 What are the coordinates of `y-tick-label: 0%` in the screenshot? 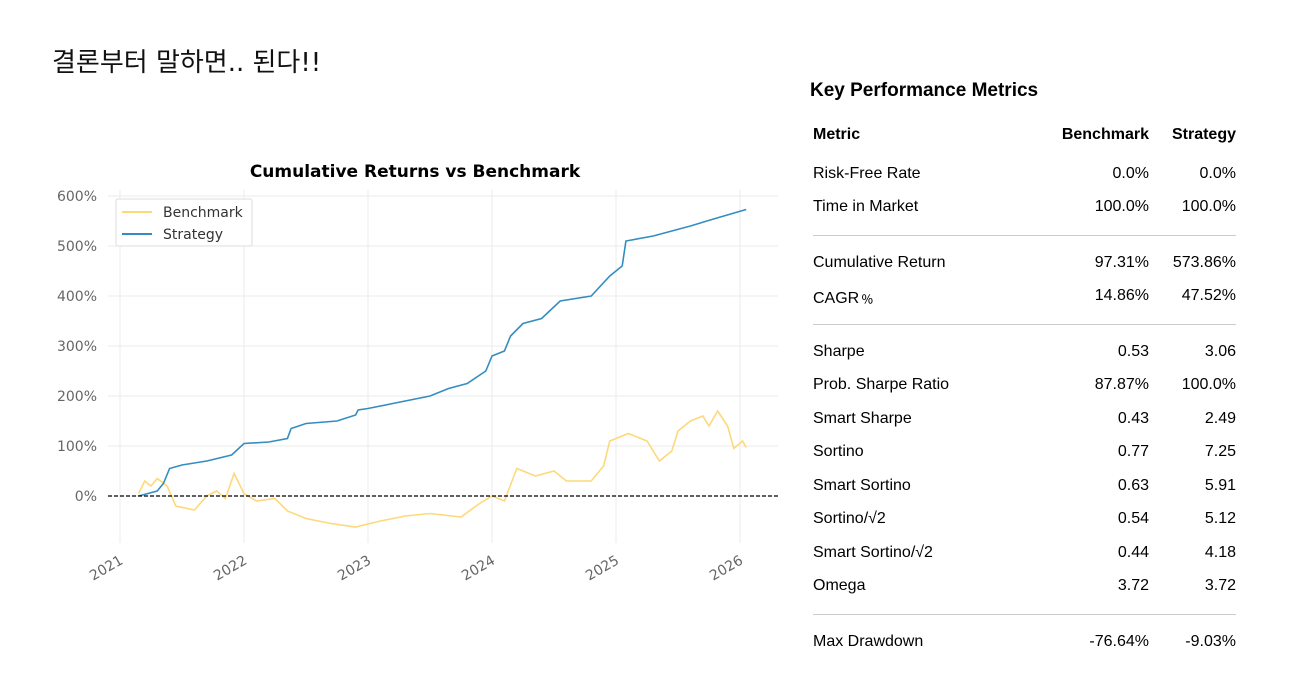 It's located at (86, 497).